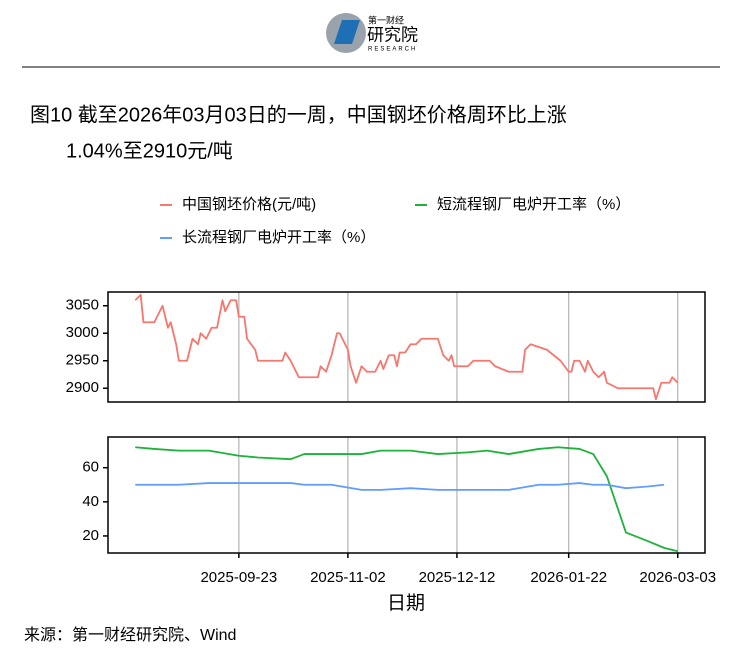 The width and height of the screenshot is (756, 660). Describe the element at coordinates (238, 577) in the screenshot. I see `x-tick-label: 2025-09-23` at that location.